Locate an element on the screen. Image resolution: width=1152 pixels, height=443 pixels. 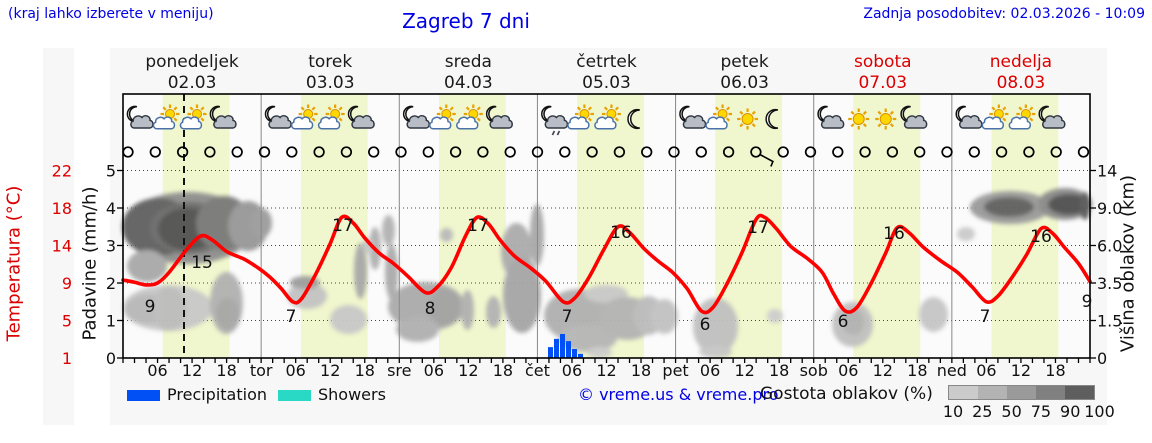
temp-tick-label: 5 is located at coordinates (67, 321).